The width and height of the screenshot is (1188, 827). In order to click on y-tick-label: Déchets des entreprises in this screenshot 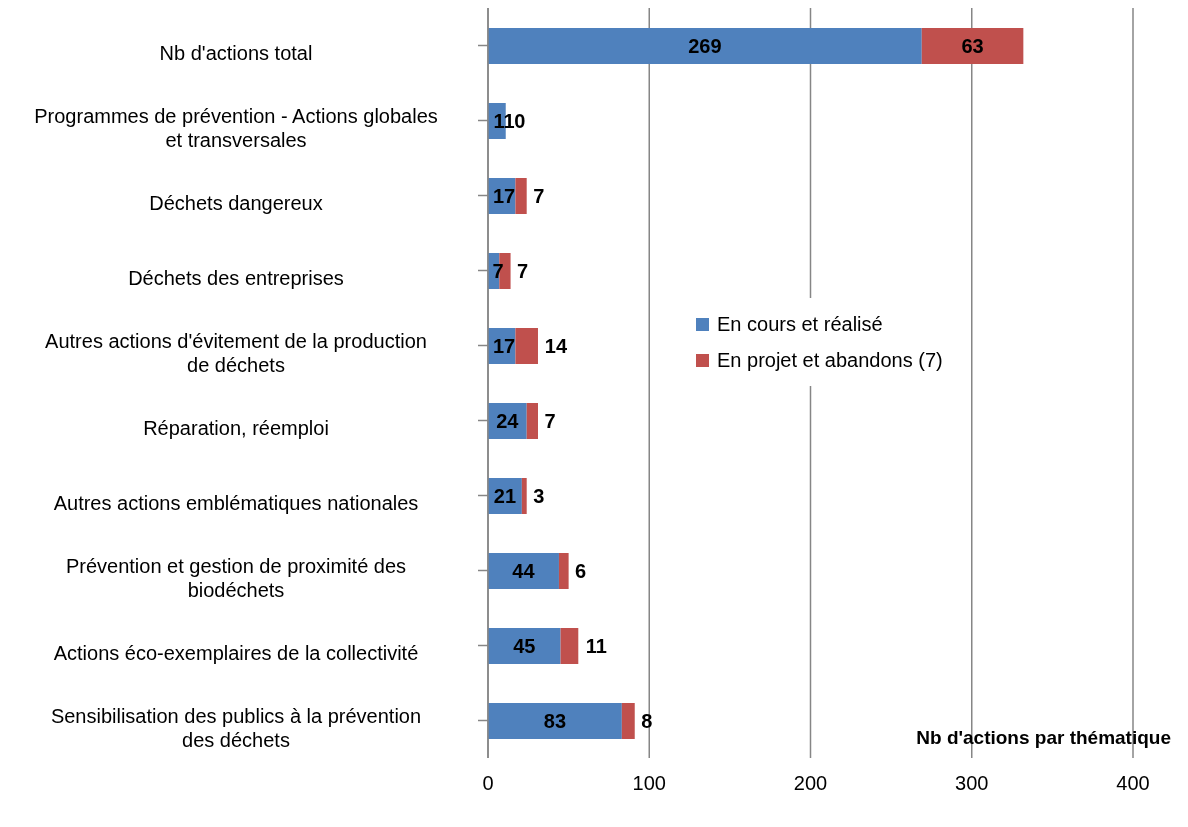, I will do `click(236, 277)`.